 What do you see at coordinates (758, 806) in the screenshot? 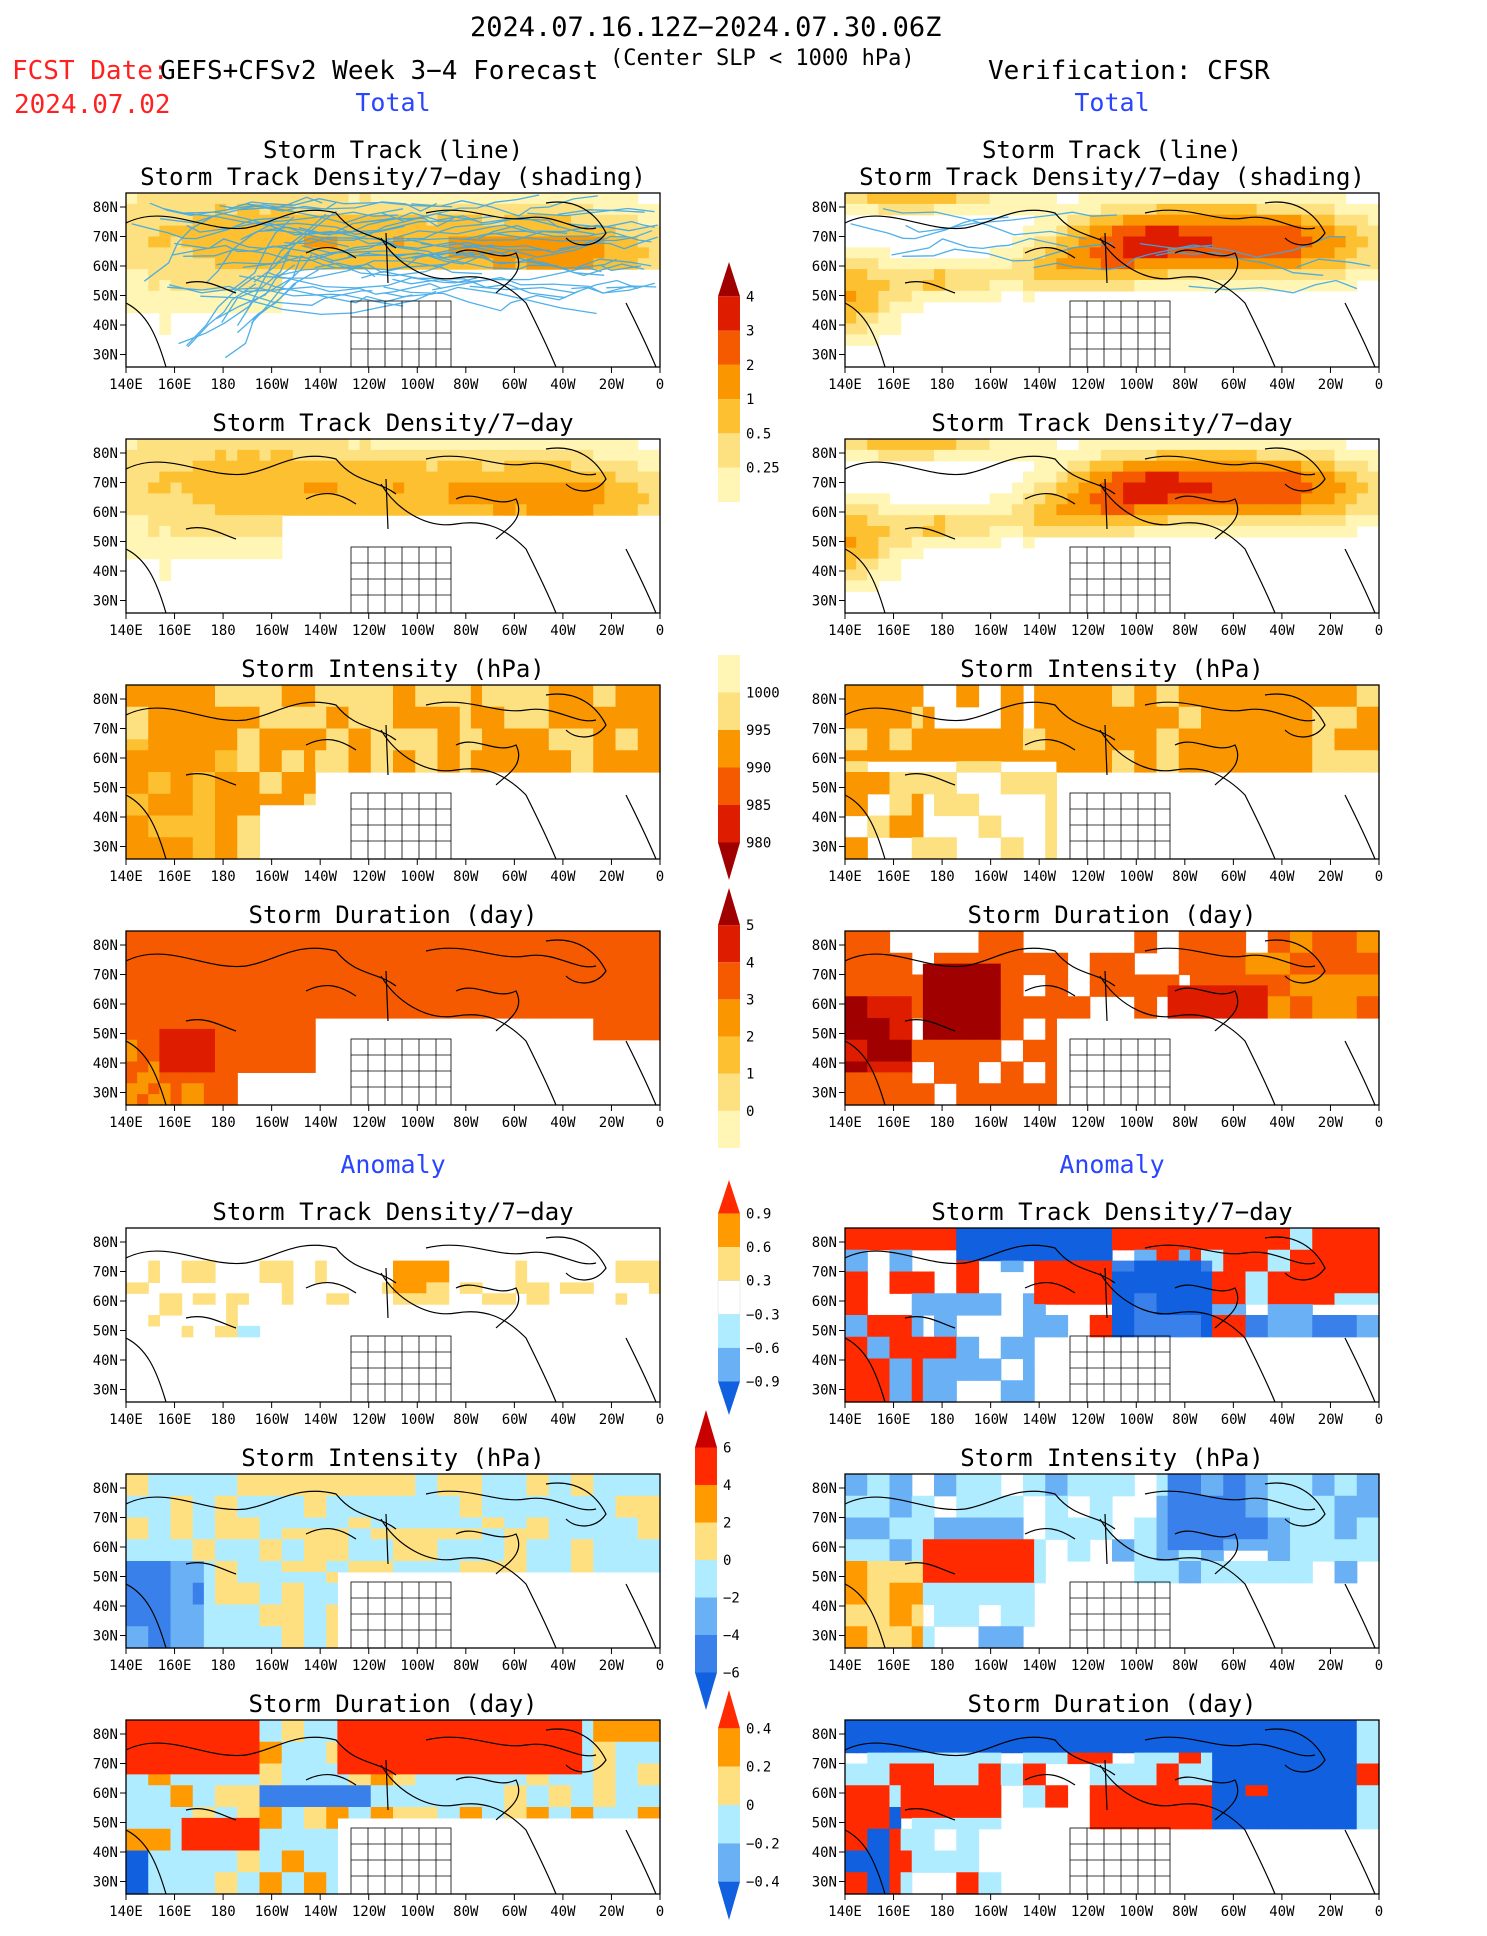
I see `colorbar-label: 985` at bounding box center [758, 806].